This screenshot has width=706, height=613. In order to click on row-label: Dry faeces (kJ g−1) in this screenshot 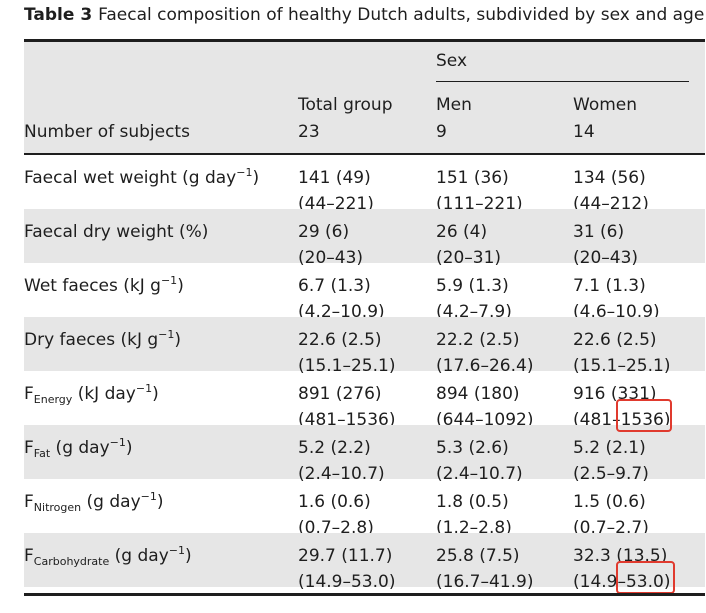, I will do `click(103, 339)`.